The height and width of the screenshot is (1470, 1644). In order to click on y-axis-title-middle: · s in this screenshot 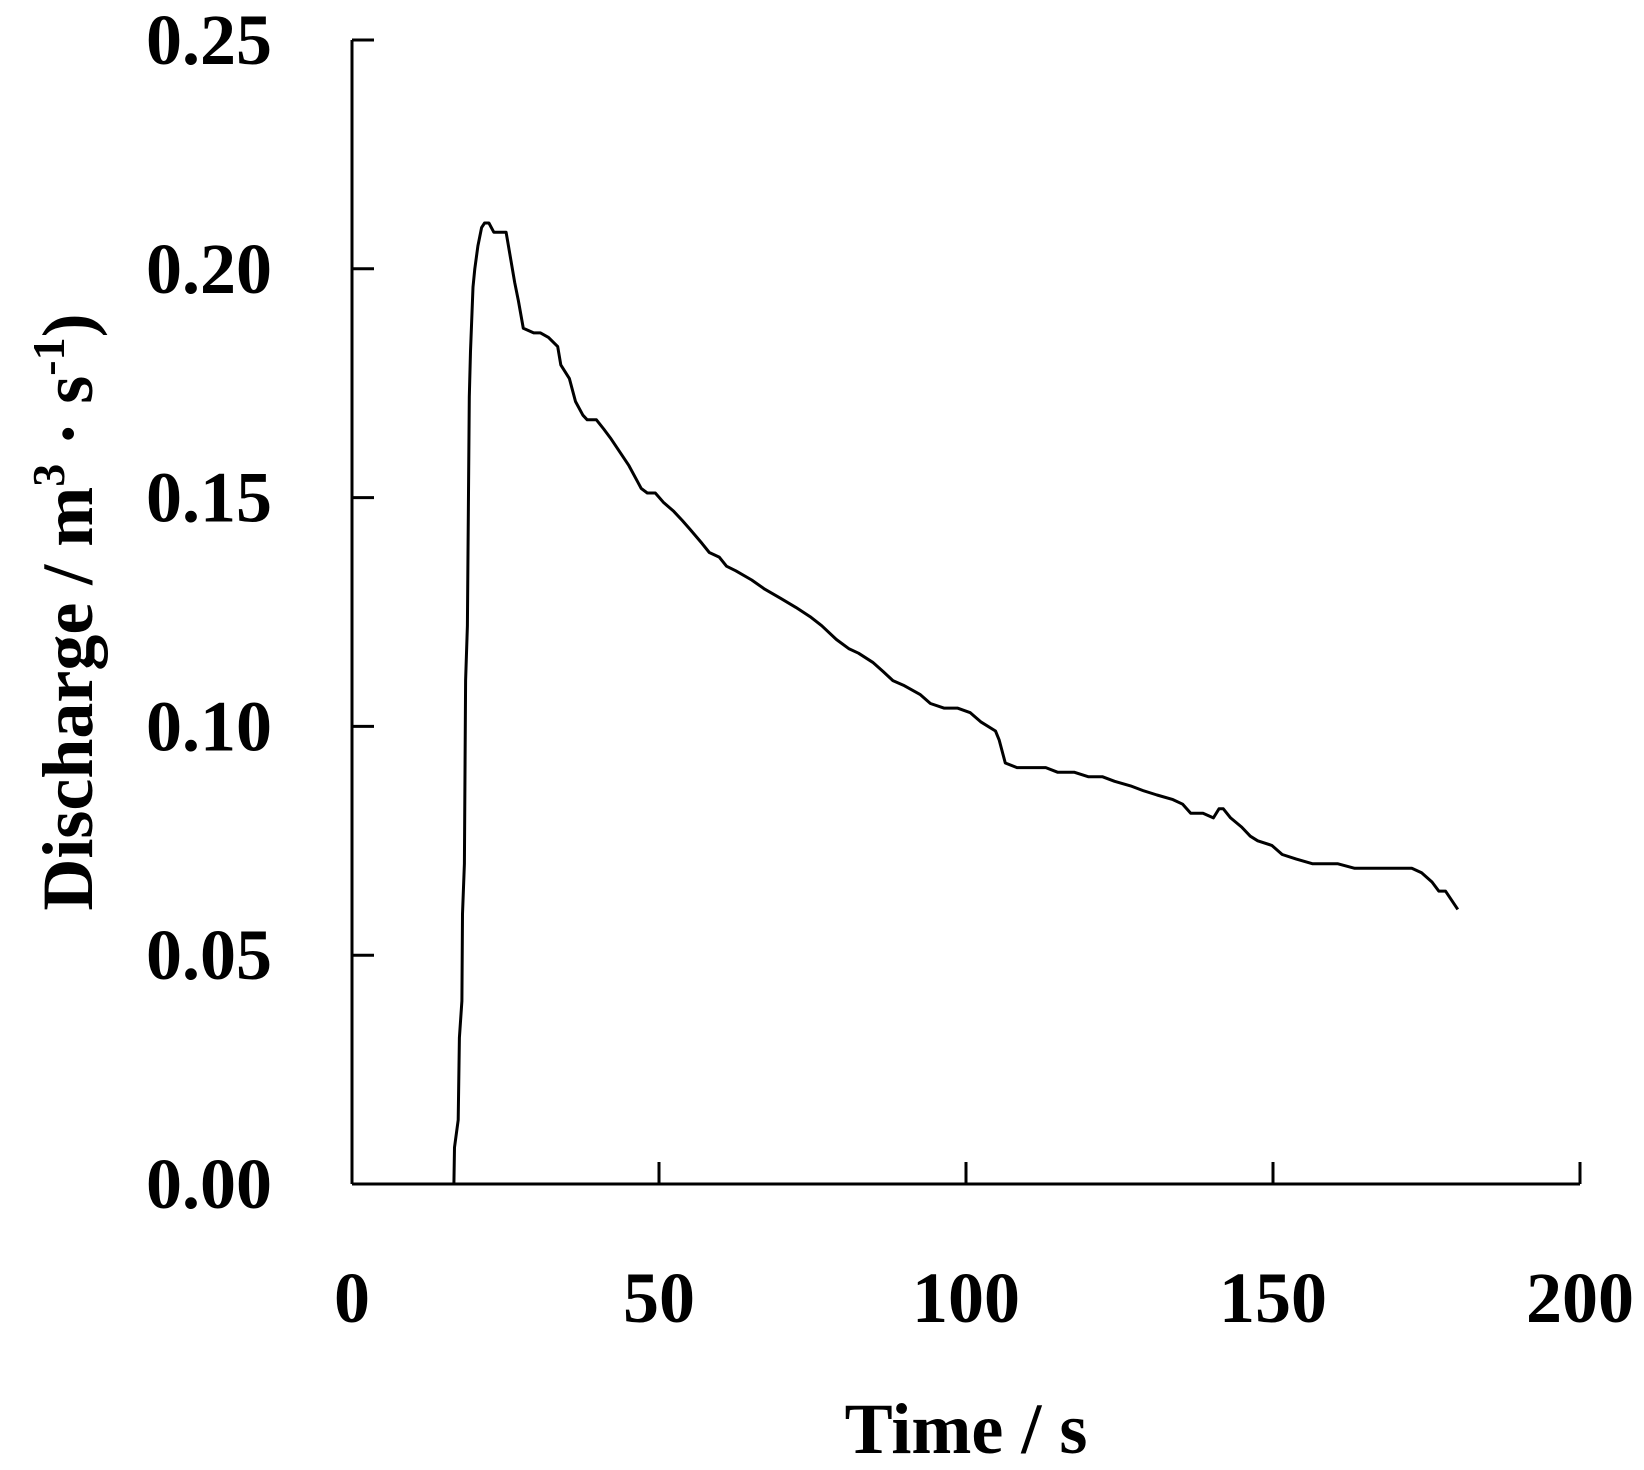, I will do `click(68, 420)`.